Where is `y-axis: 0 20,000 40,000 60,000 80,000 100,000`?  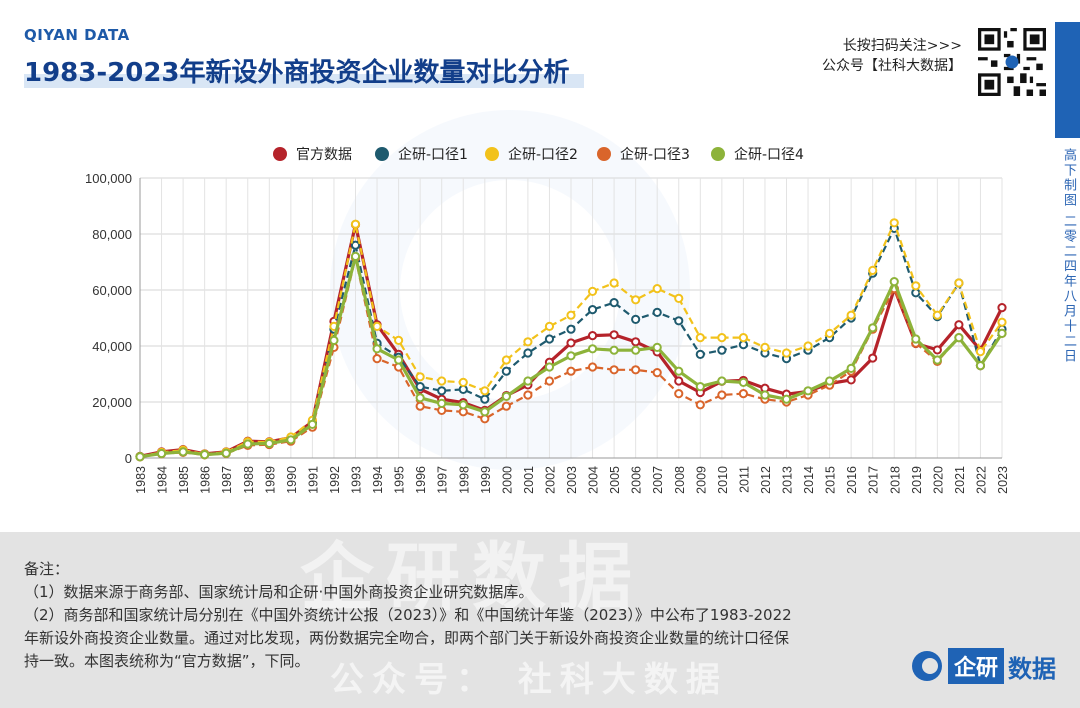 y-axis: 0 20,000 40,000 60,000 80,000 100,000 is located at coordinates (113, 318).